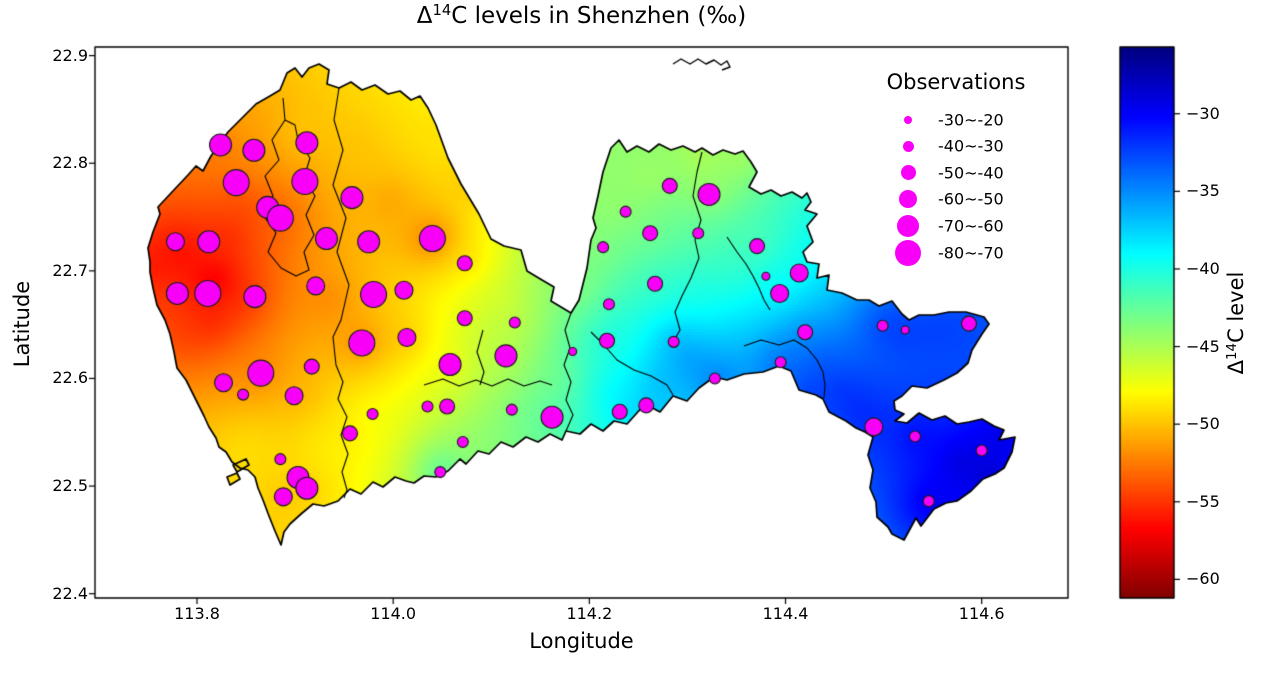  I want to click on legend-item-label: -50~-40, so click(971, 173).